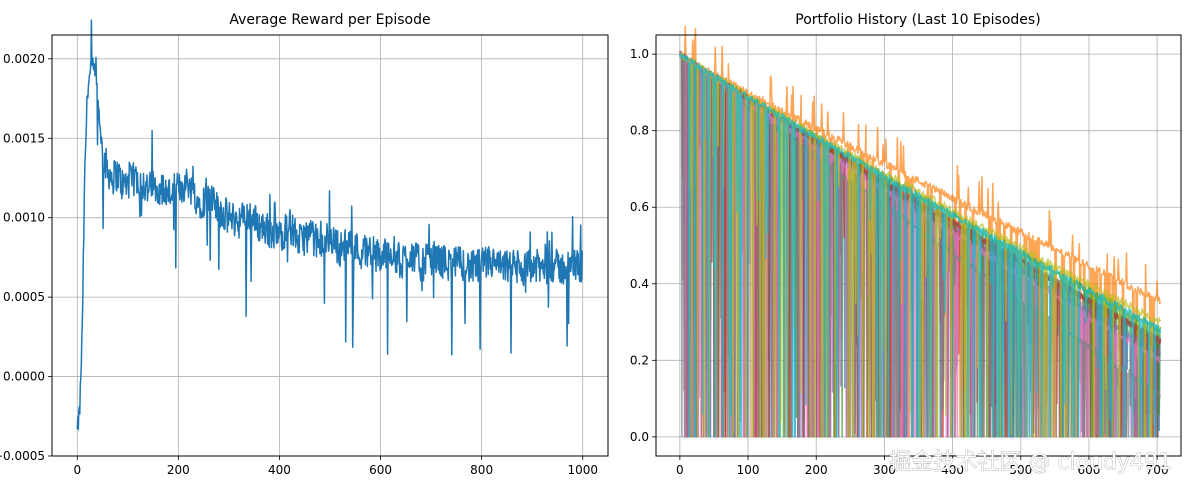  I want to click on portfolio-chart-ytick-label: 0.0, so click(639, 437).